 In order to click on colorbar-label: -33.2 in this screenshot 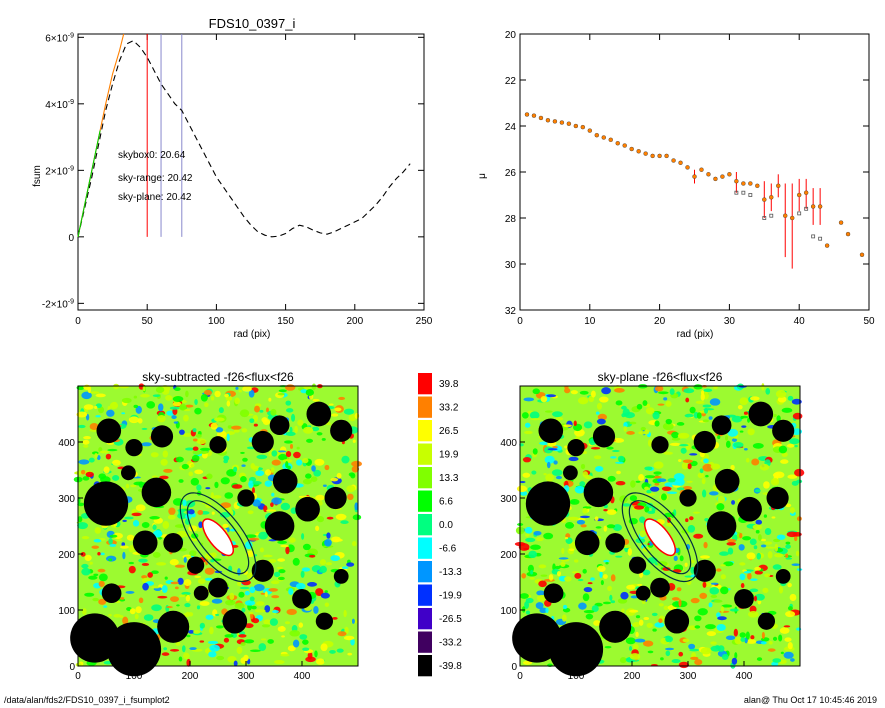, I will do `click(450, 643)`.